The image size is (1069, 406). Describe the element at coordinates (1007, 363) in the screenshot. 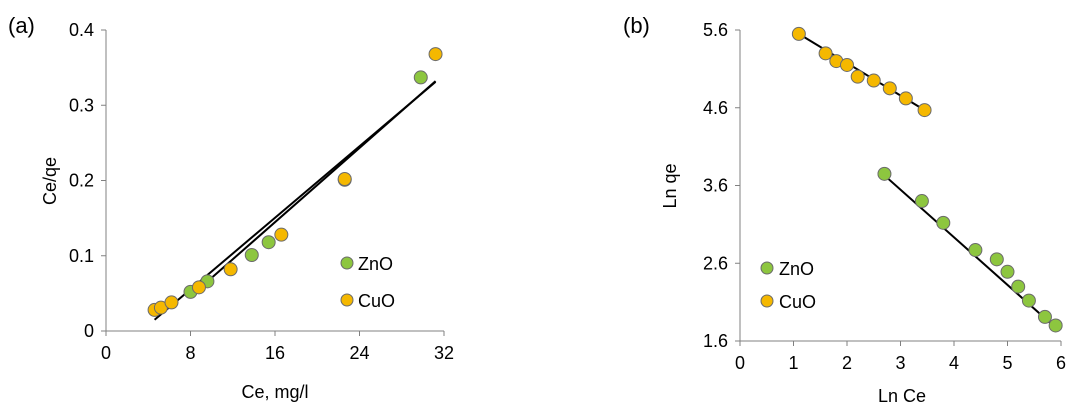

I see `x-tick-label: 5` at that location.